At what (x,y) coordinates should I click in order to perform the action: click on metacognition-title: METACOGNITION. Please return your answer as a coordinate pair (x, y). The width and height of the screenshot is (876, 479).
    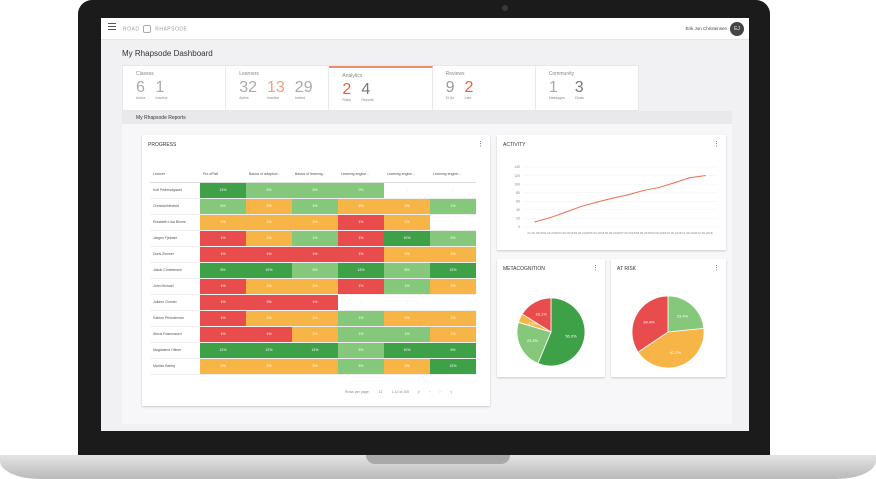
    Looking at the image, I should click on (524, 269).